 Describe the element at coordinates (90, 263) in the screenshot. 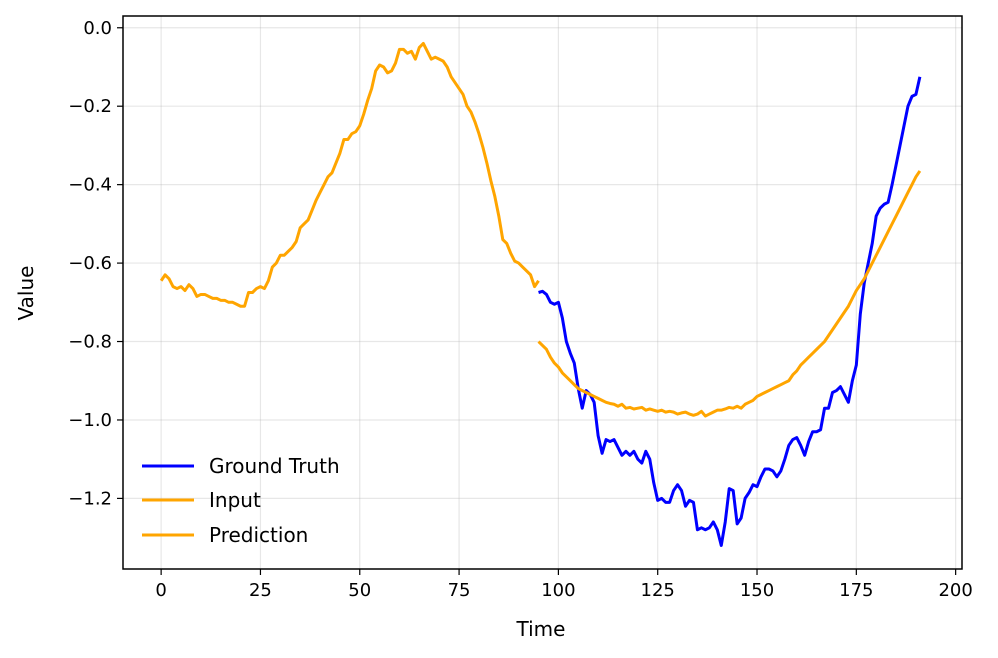

I see `y-tick-label: −0.6` at that location.